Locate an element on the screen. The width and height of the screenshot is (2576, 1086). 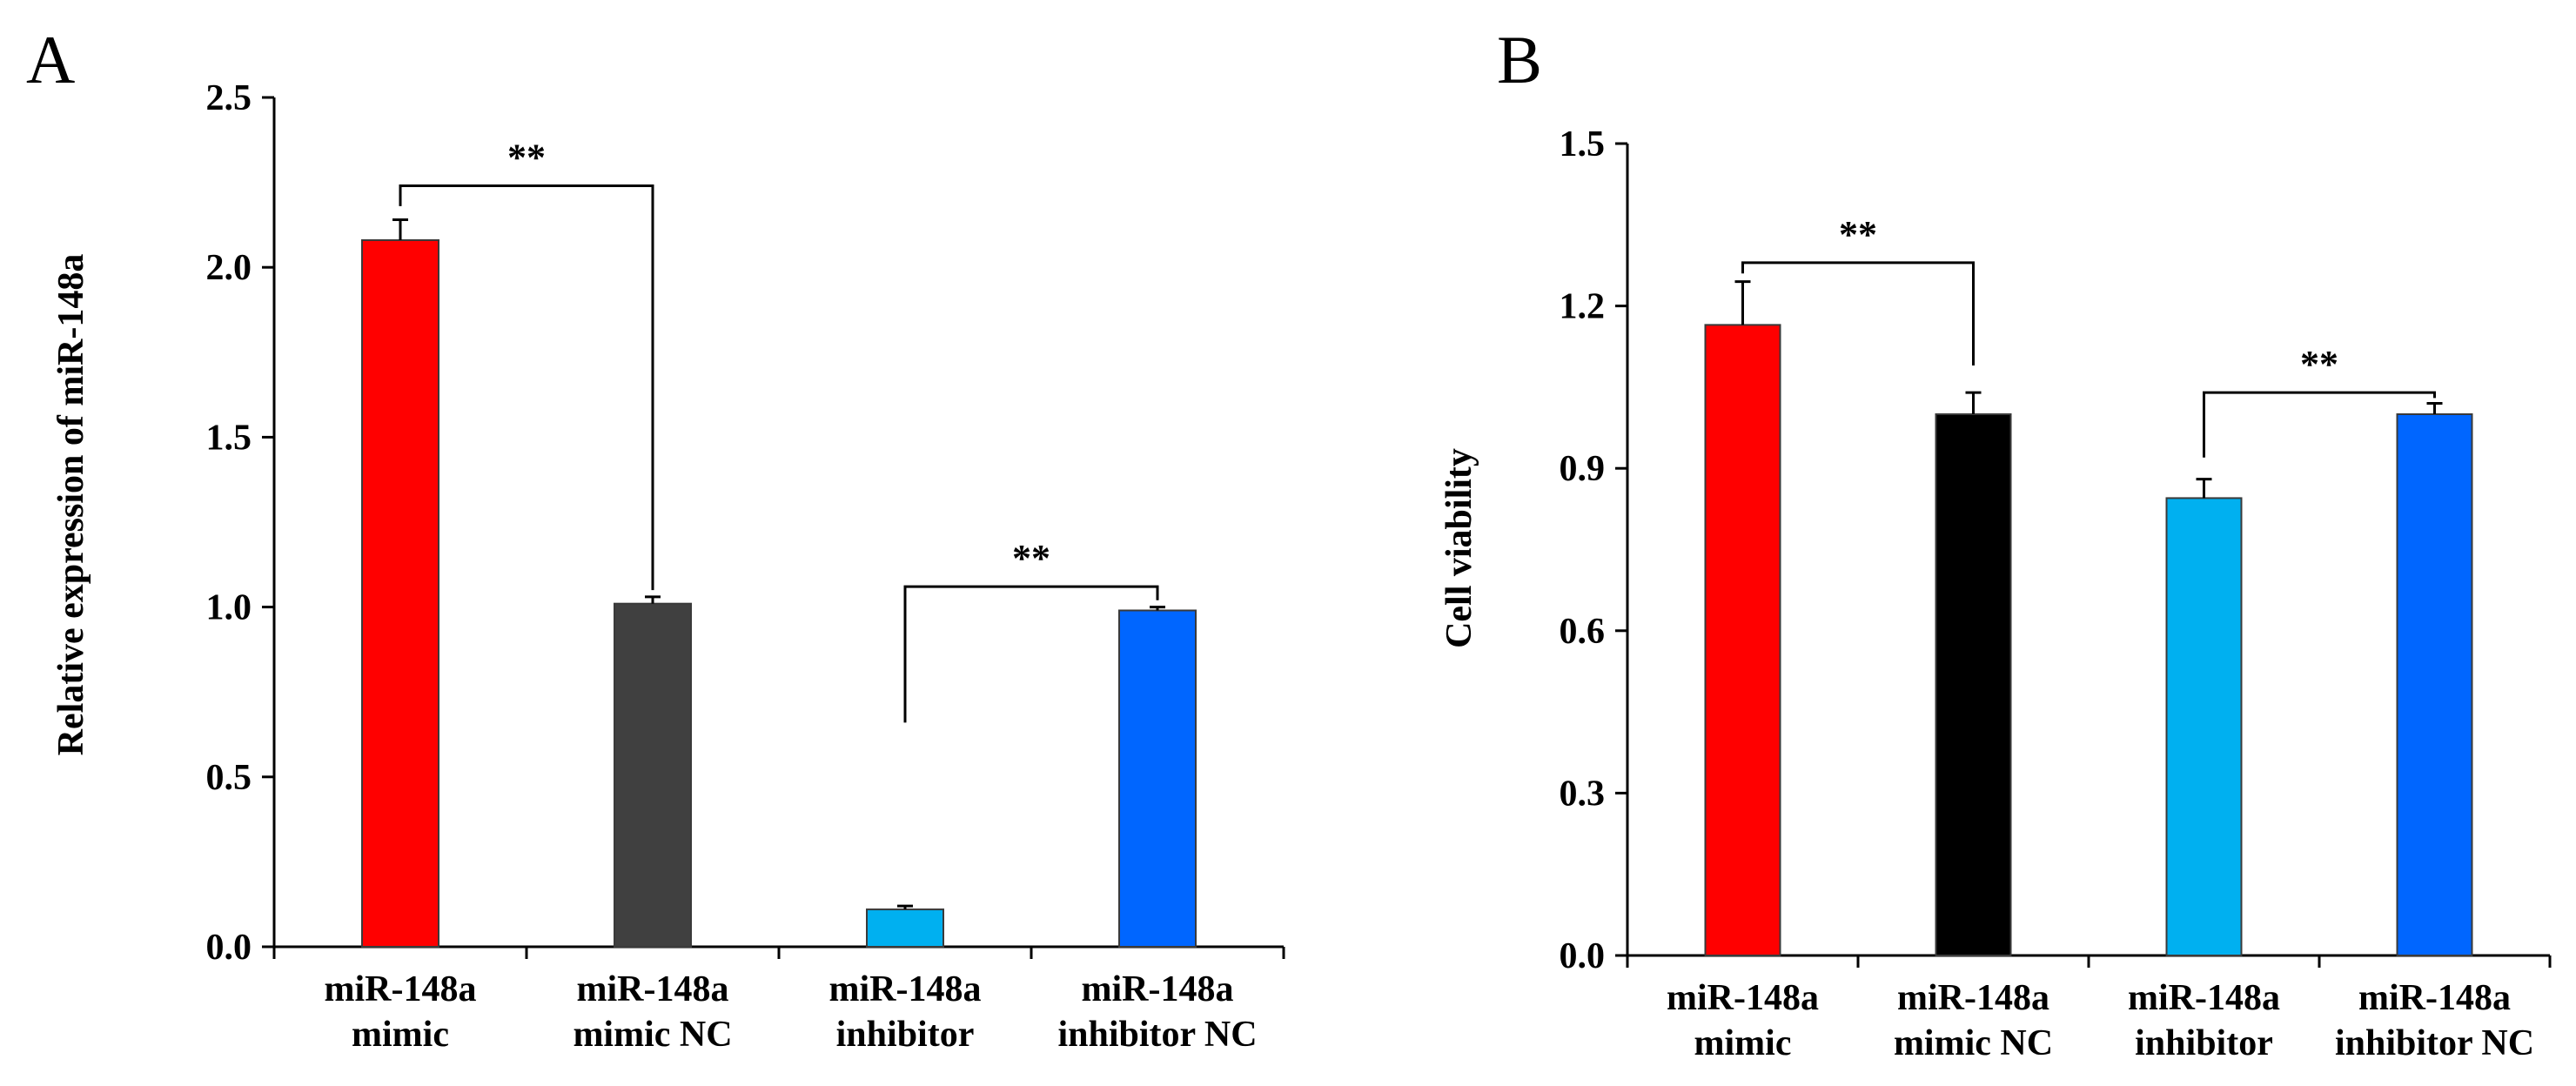
panel-b-y-tick-label: 0.9 is located at coordinates (1583, 469).